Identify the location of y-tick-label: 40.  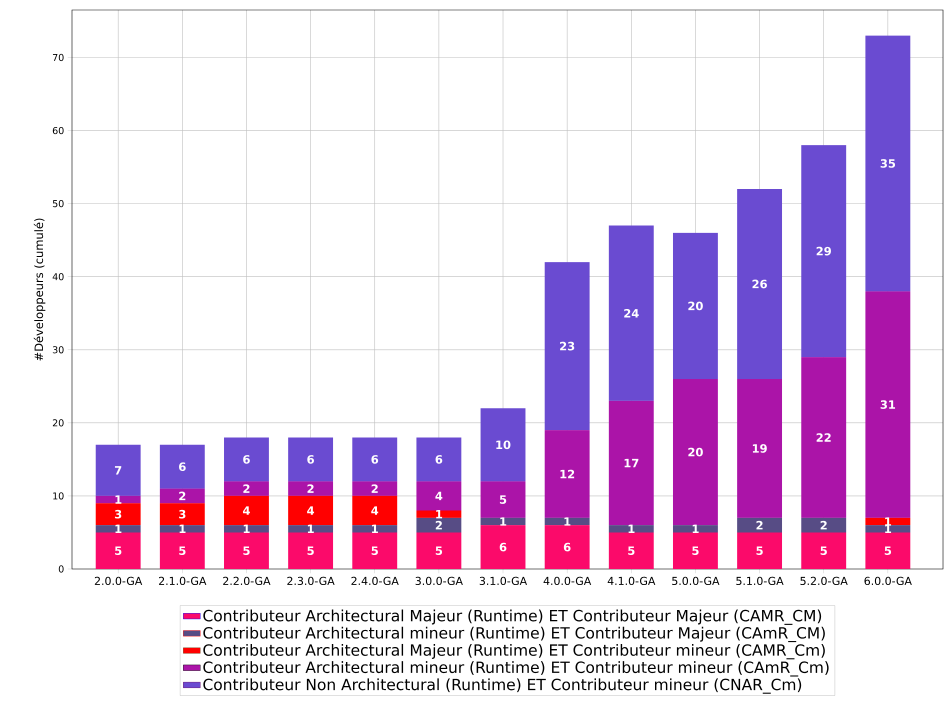
(58, 276).